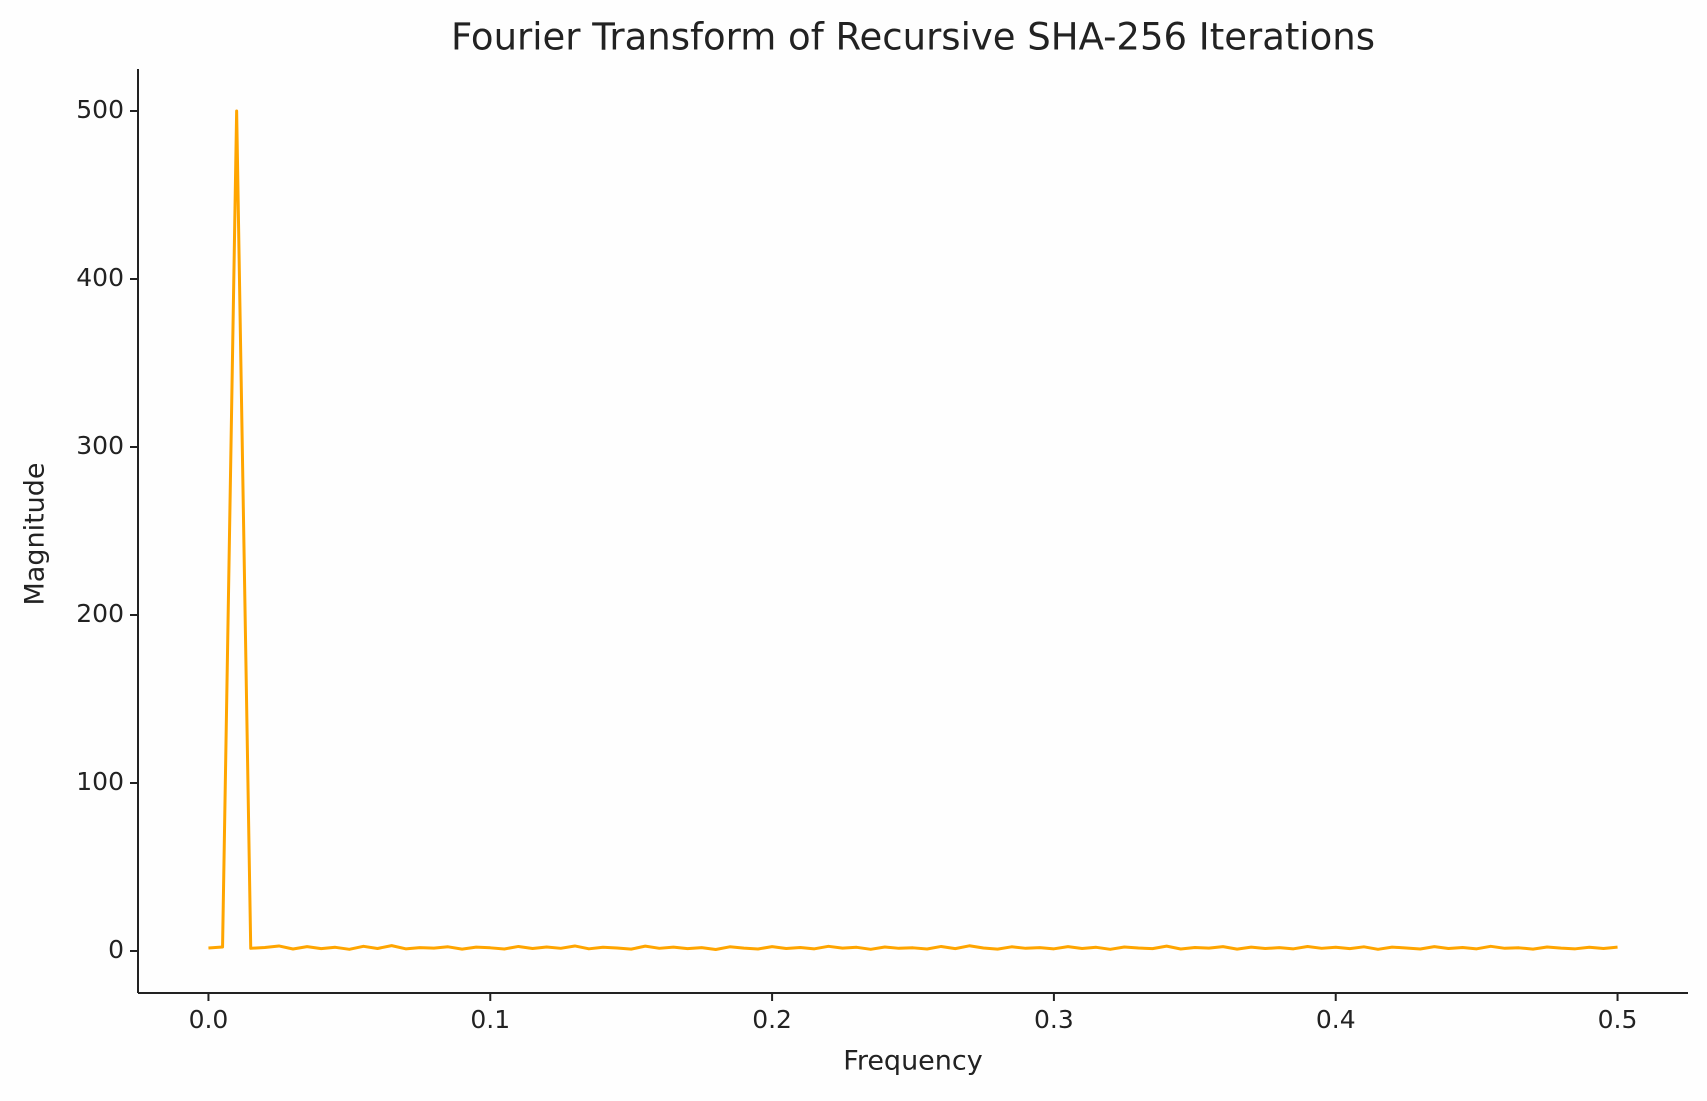  What do you see at coordinates (1054, 1019) in the screenshot?
I see `x-tick-label: 0.3` at bounding box center [1054, 1019].